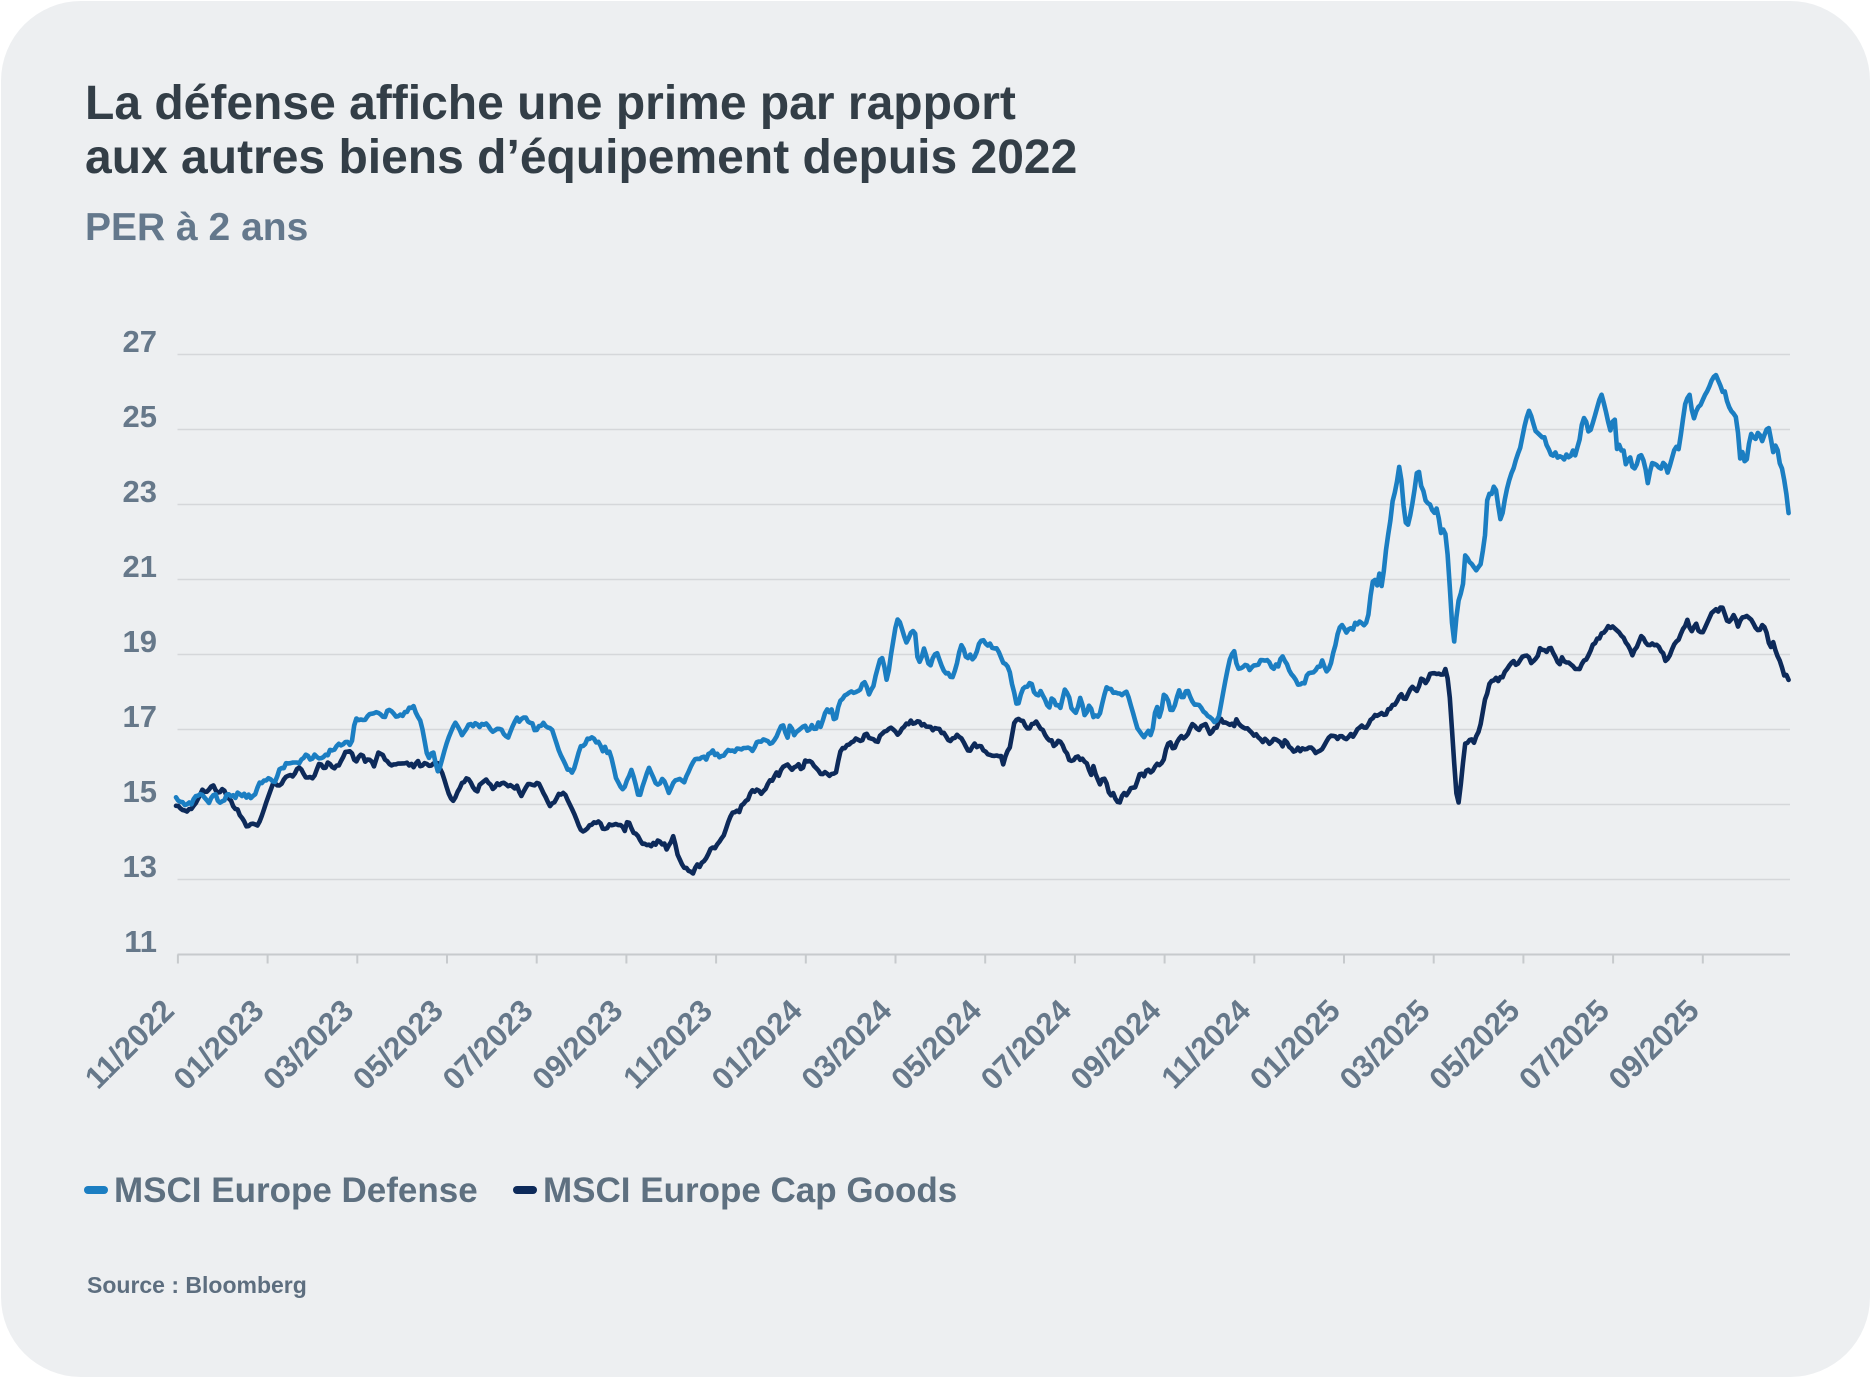  What do you see at coordinates (750, 1190) in the screenshot?
I see `svg-text: MSCI Europe Cap Goods` at bounding box center [750, 1190].